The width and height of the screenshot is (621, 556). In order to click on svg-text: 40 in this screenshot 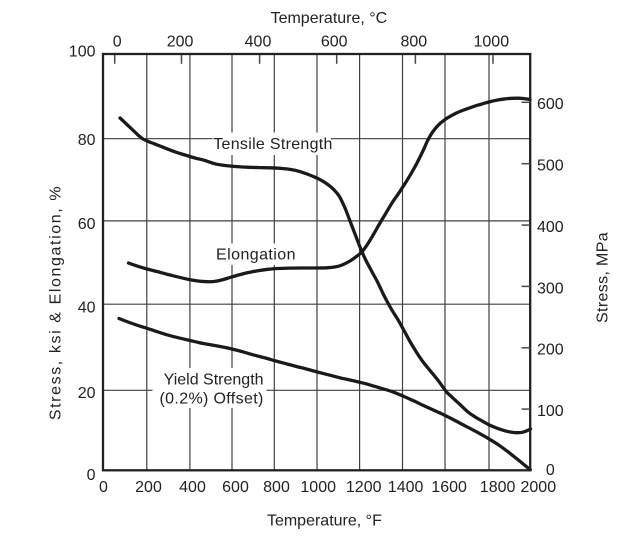, I will do `click(87, 308)`.